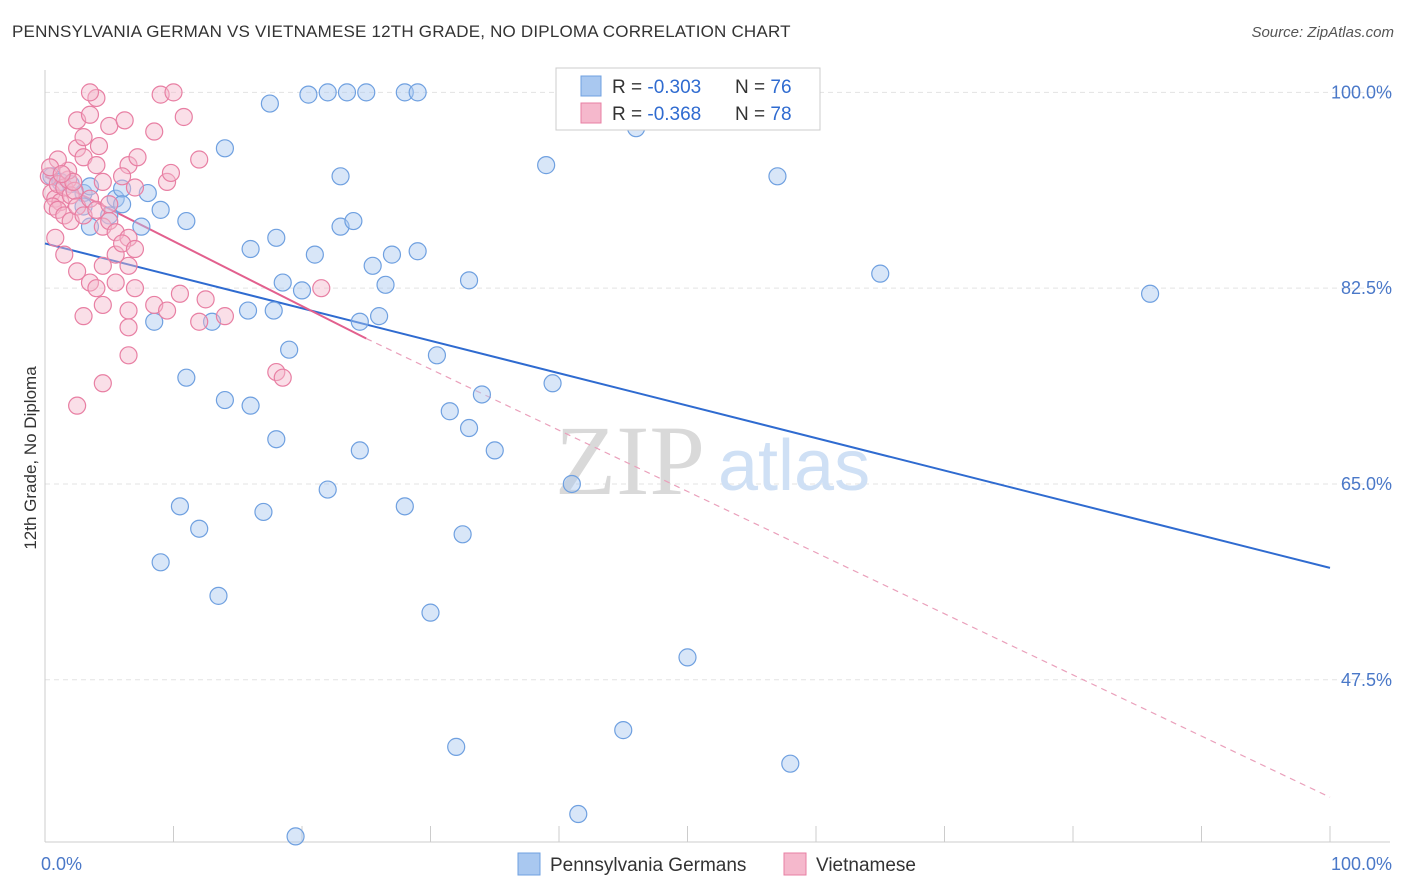  I want to click on y-tick-label-0: 100.0%, so click(1361, 92).